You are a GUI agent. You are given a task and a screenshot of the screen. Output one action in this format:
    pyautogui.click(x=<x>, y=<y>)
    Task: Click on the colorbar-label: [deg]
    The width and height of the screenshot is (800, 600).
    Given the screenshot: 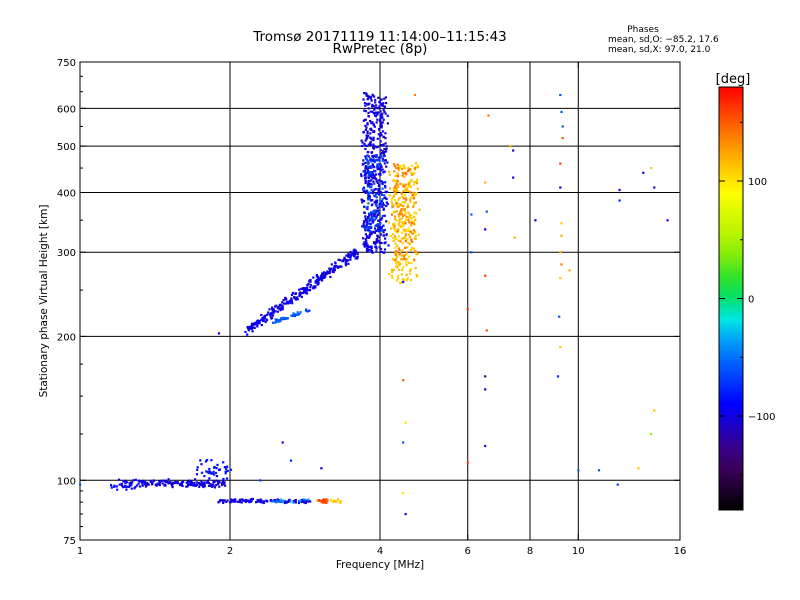 What is the action you would take?
    pyautogui.click(x=733, y=79)
    